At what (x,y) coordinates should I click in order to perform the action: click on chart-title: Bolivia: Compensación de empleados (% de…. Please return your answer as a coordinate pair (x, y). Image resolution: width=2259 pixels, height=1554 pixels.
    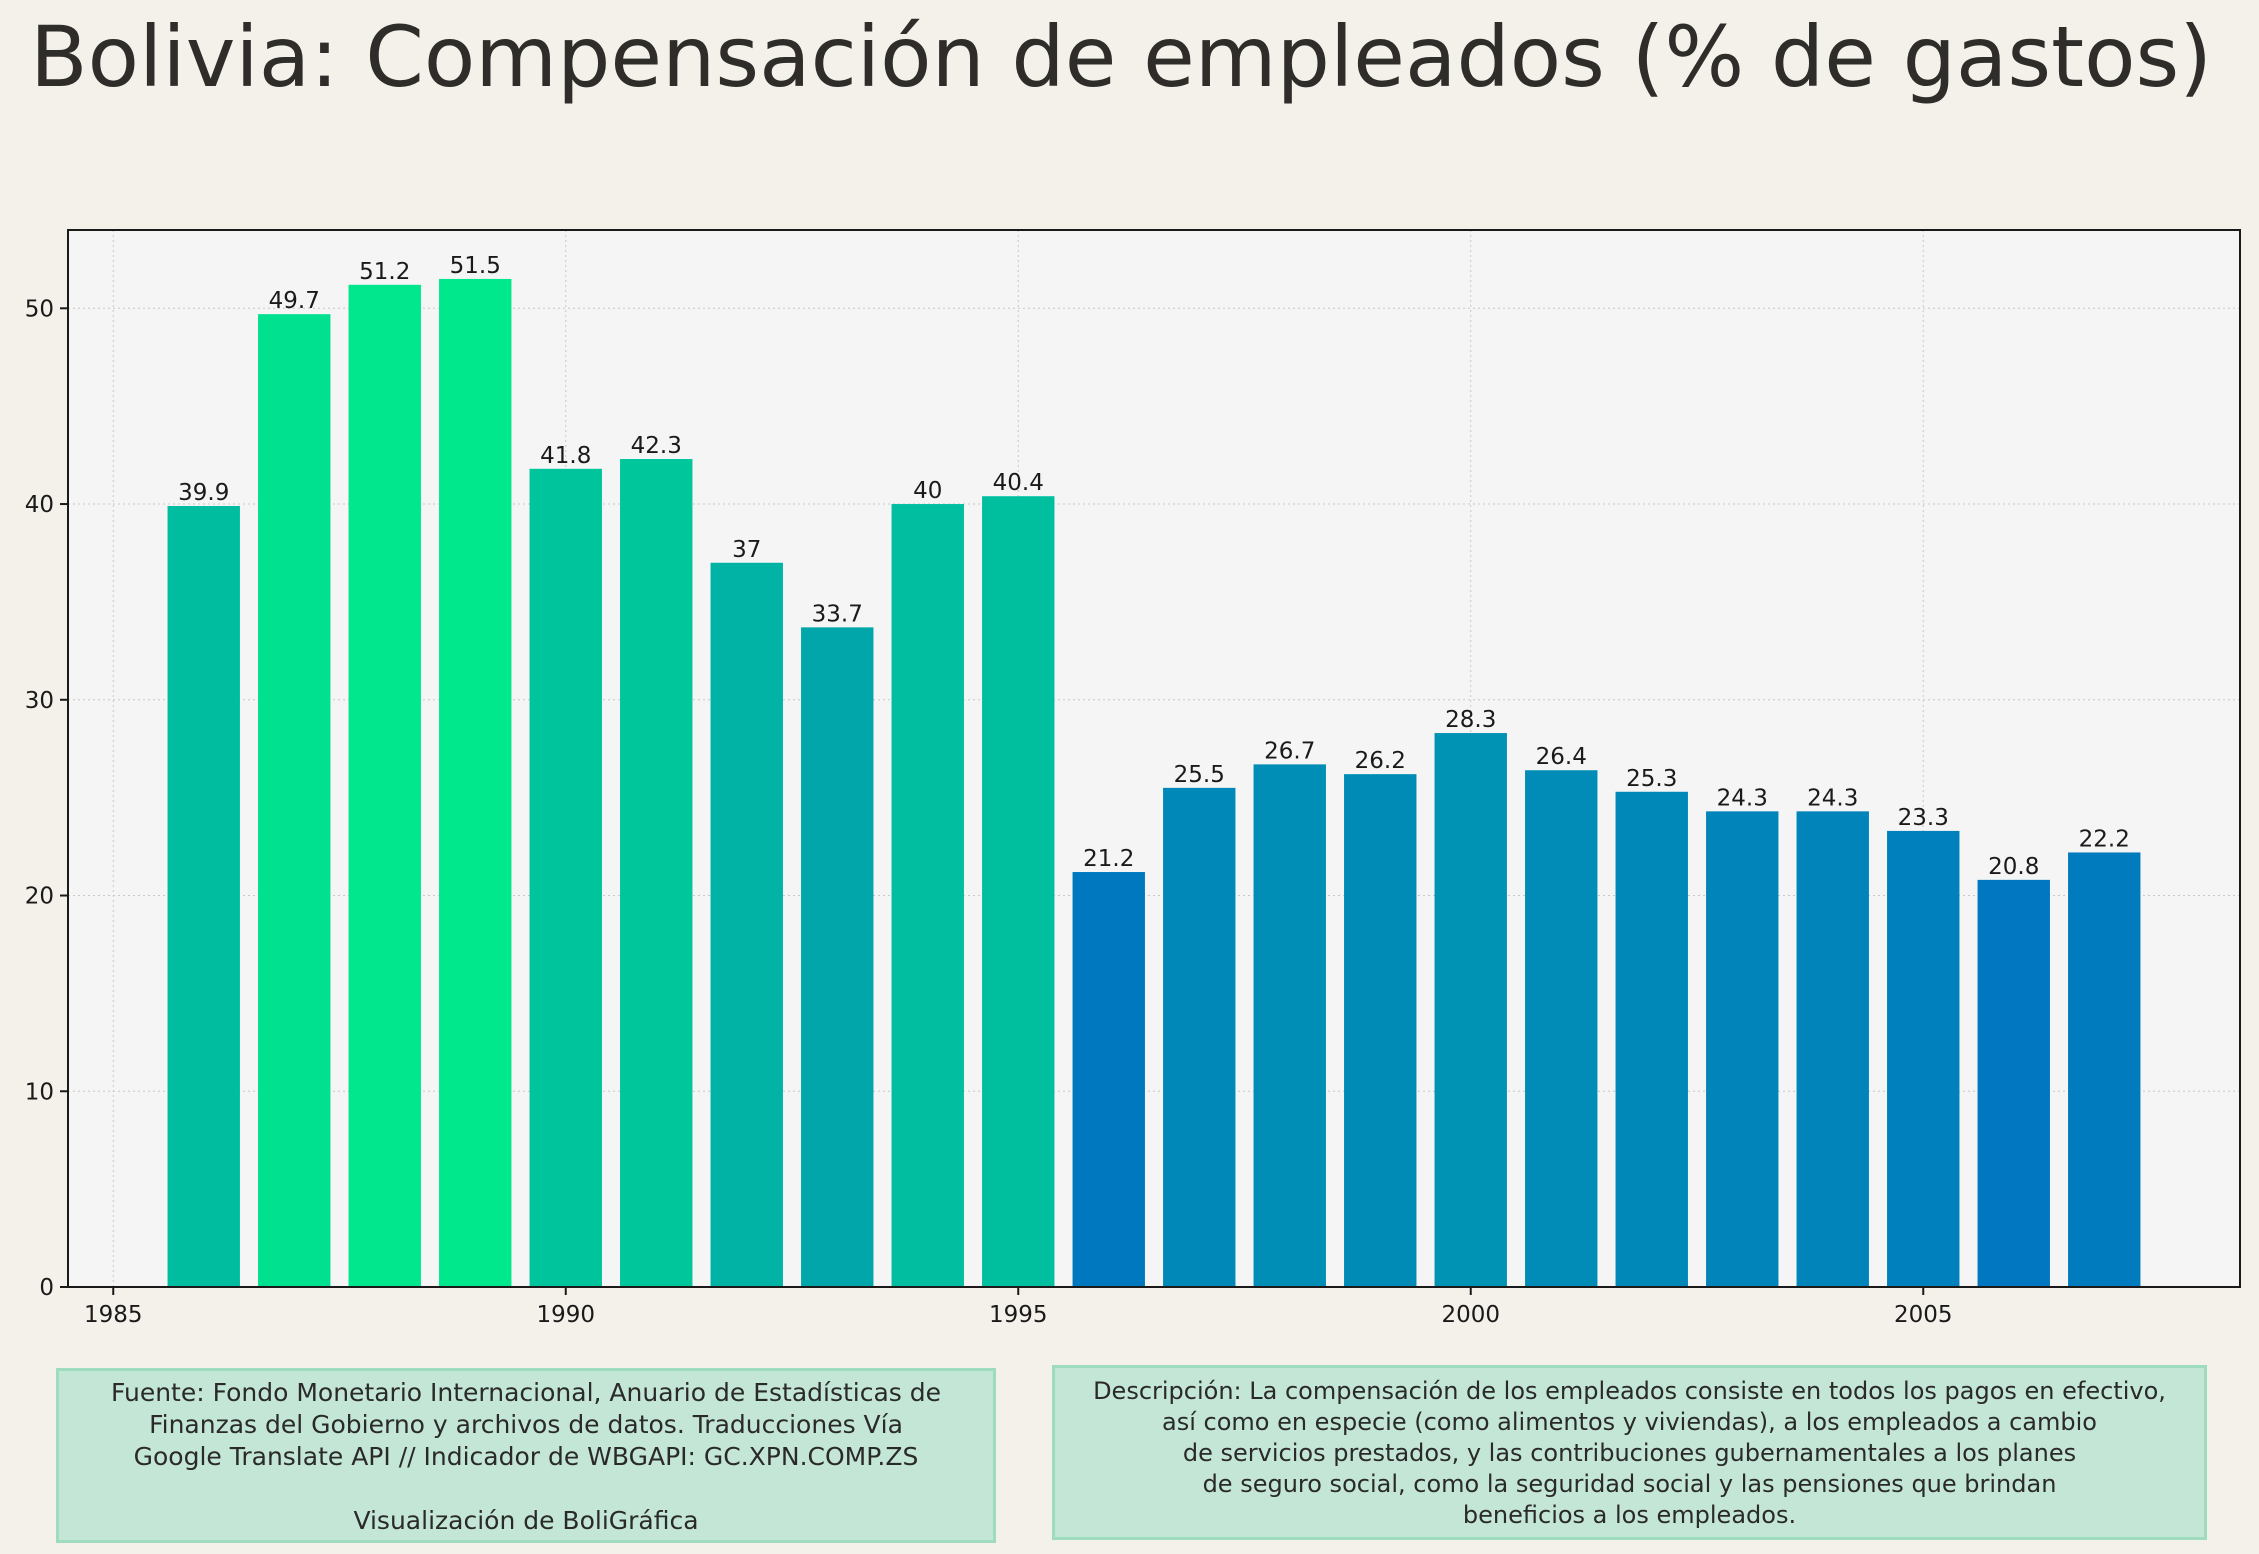
    Looking at the image, I should click on (1121, 57).